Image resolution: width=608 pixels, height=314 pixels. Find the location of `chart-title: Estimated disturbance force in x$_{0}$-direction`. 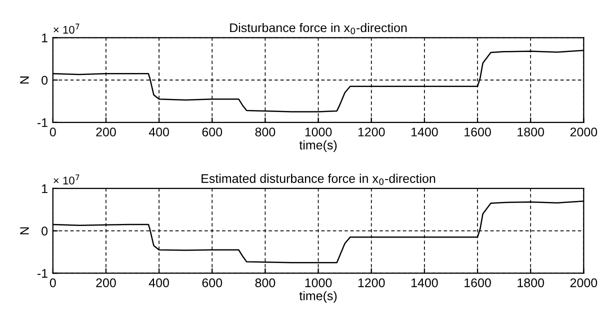

chart-title: Estimated disturbance force in x$_{0}$-direction is located at coordinates (319, 180).